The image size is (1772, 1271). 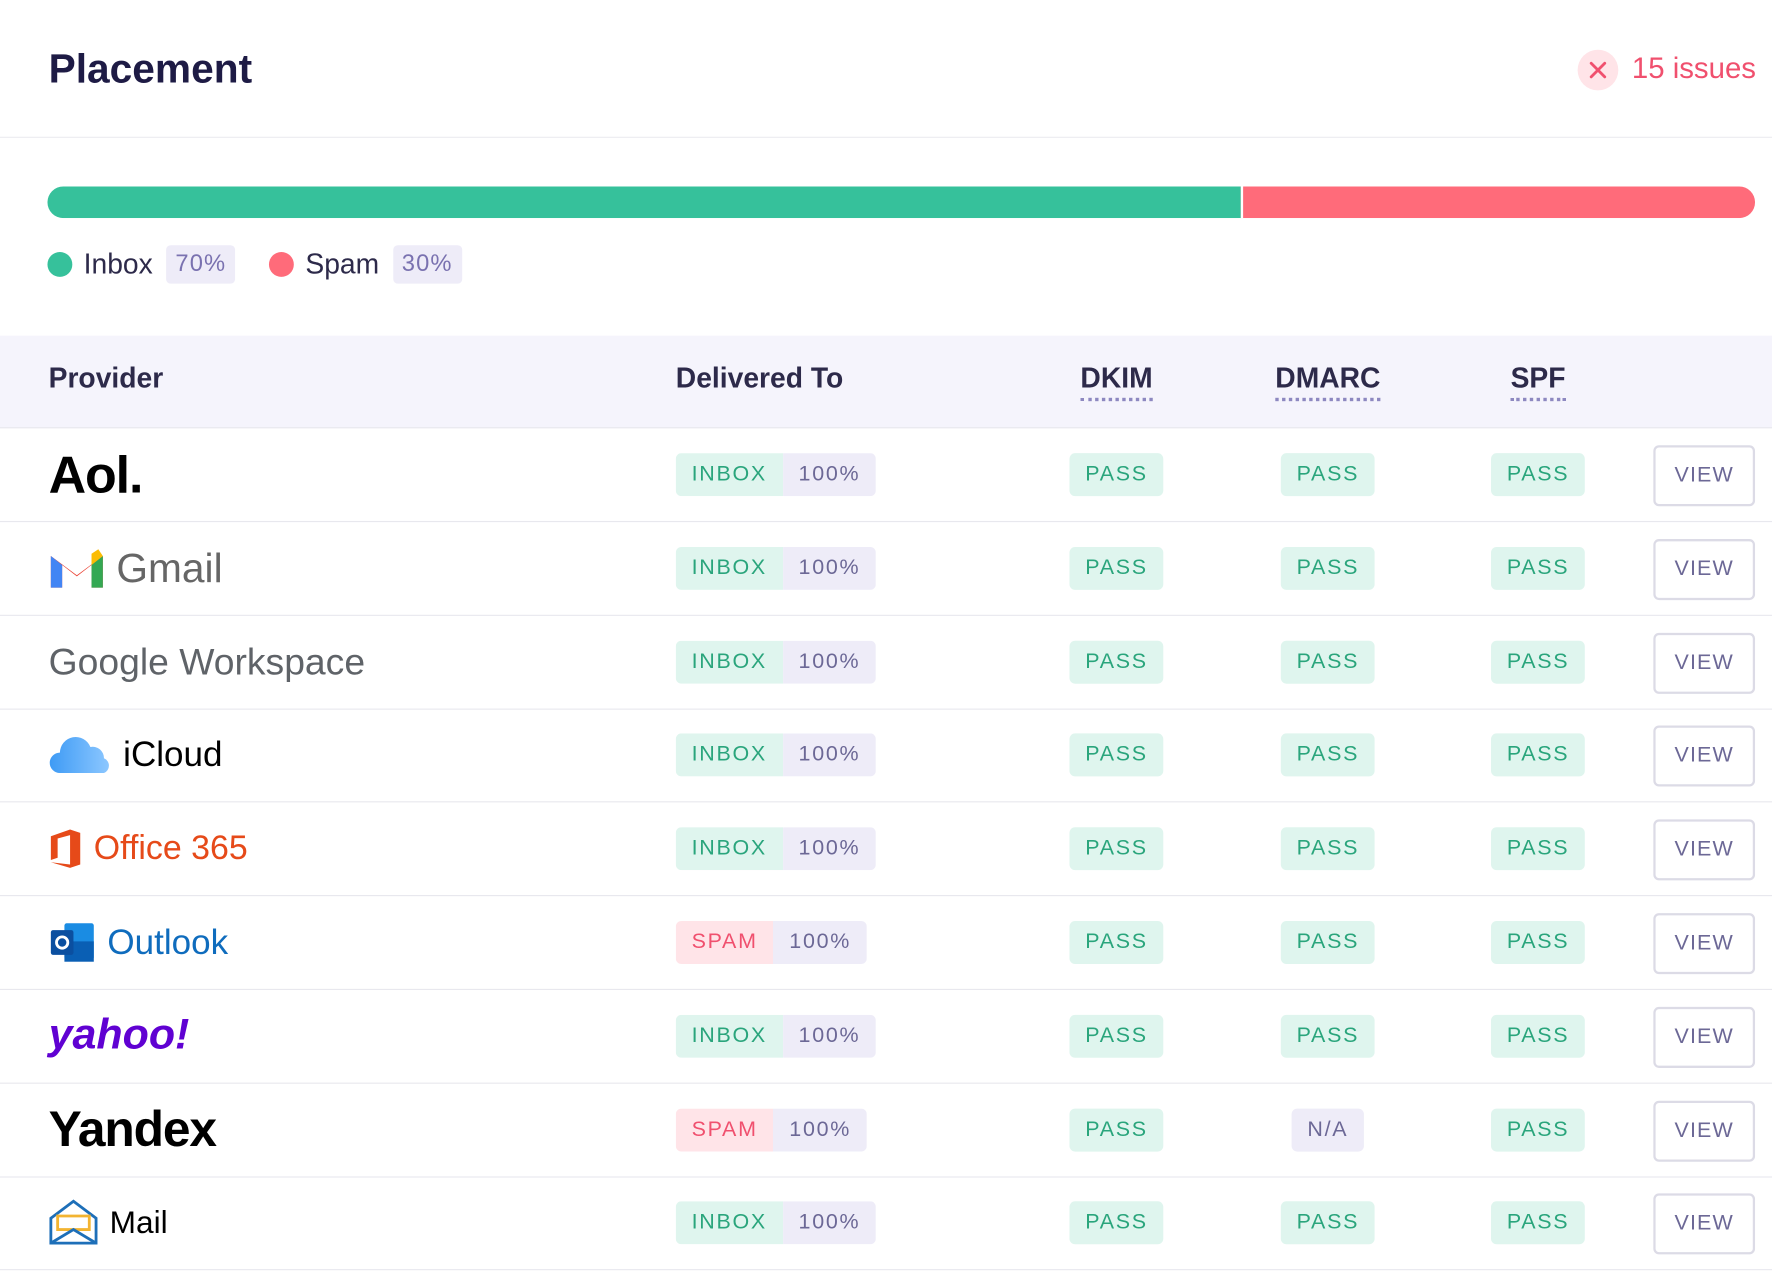 I want to click on provider-name: Gmail, so click(x=169, y=567).